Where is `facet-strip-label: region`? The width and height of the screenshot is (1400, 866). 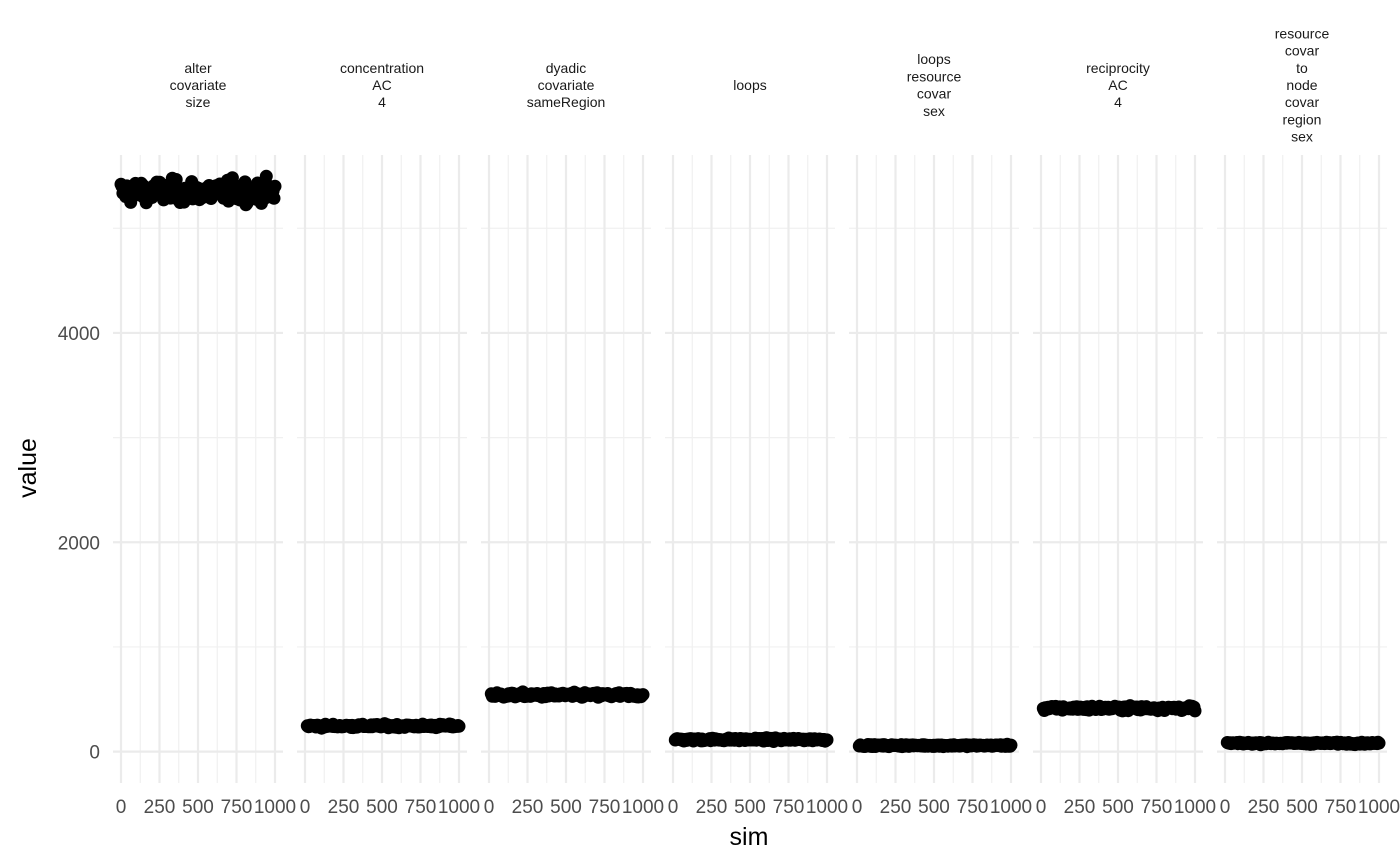
facet-strip-label: region is located at coordinates (1302, 119).